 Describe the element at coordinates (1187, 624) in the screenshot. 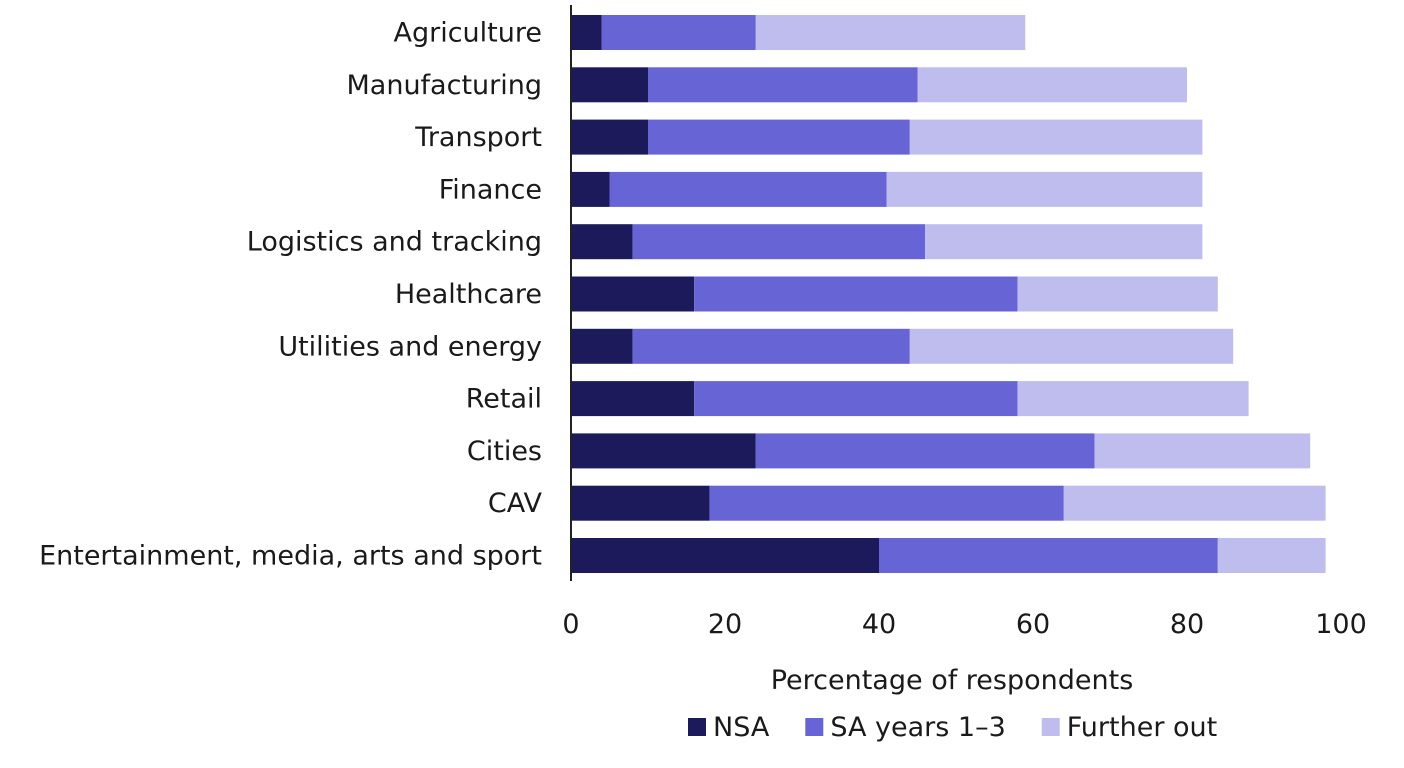

I see `x-tick-label: 80` at that location.